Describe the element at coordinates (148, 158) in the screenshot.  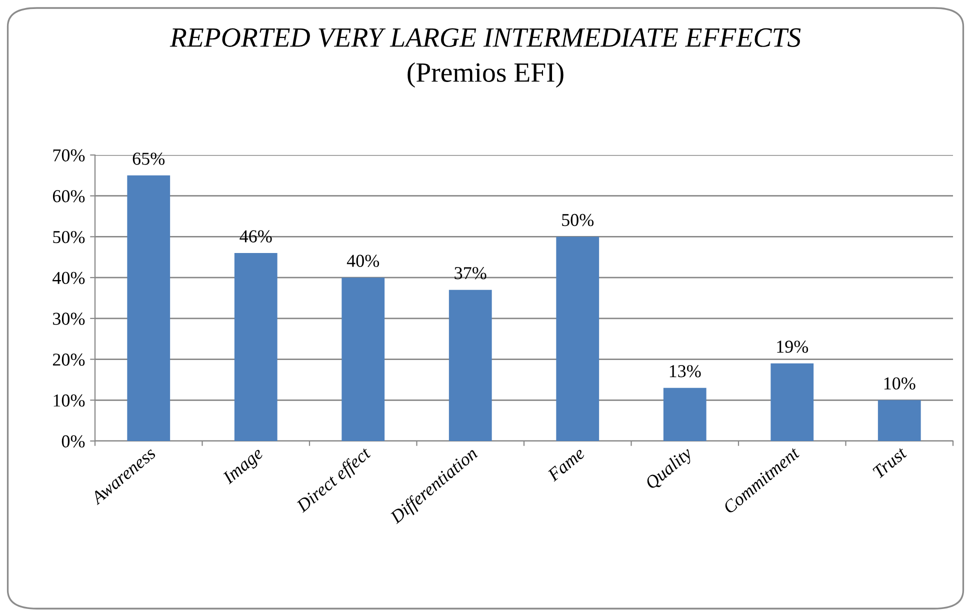
I see `data-label: 65%` at that location.